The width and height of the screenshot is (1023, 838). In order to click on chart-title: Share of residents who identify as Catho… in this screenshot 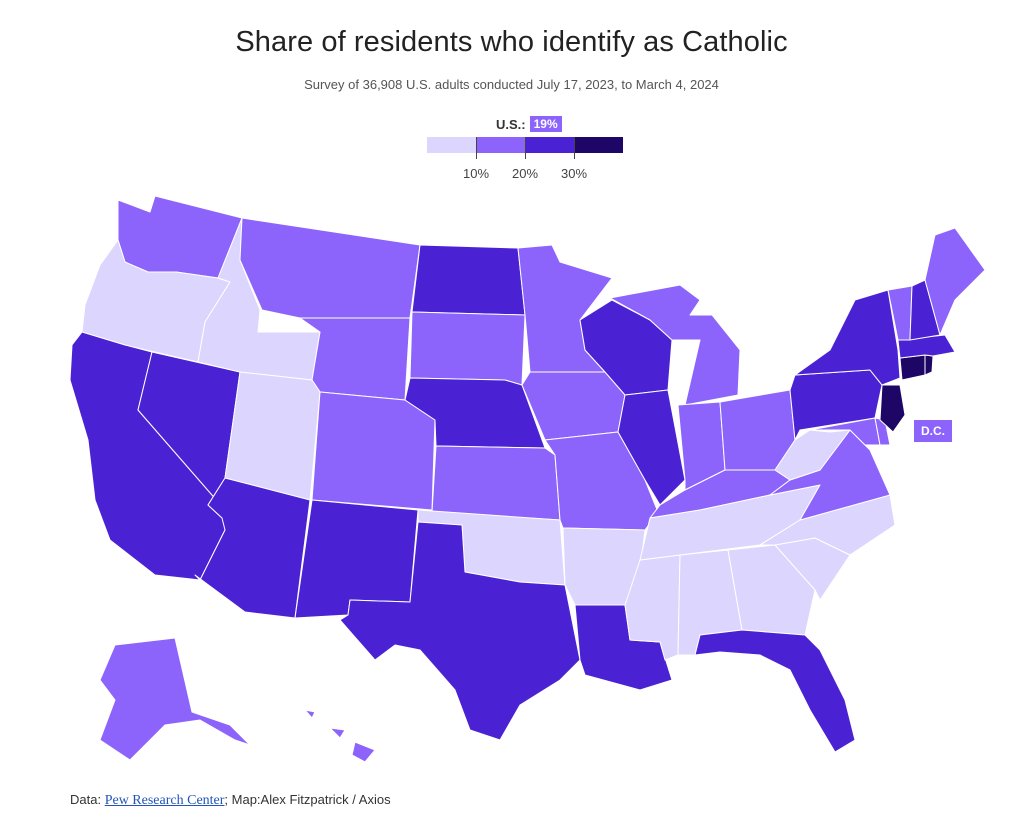, I will do `click(511, 42)`.